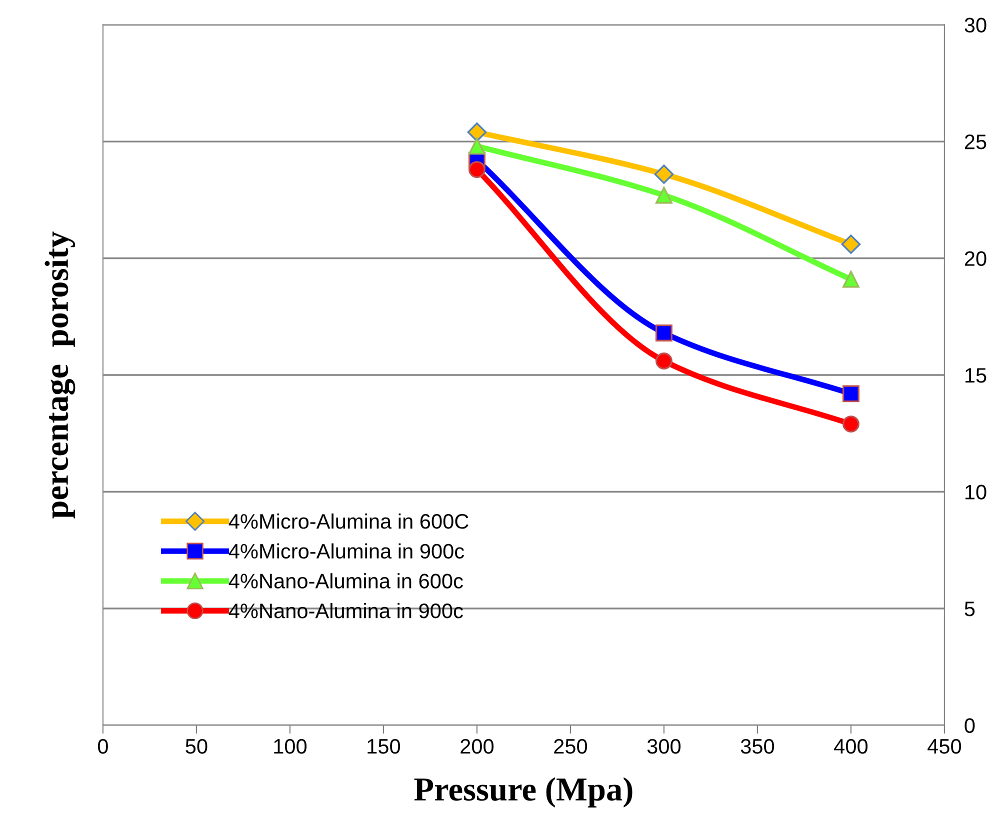  I want to click on x-tick-label: 0, so click(103, 746).